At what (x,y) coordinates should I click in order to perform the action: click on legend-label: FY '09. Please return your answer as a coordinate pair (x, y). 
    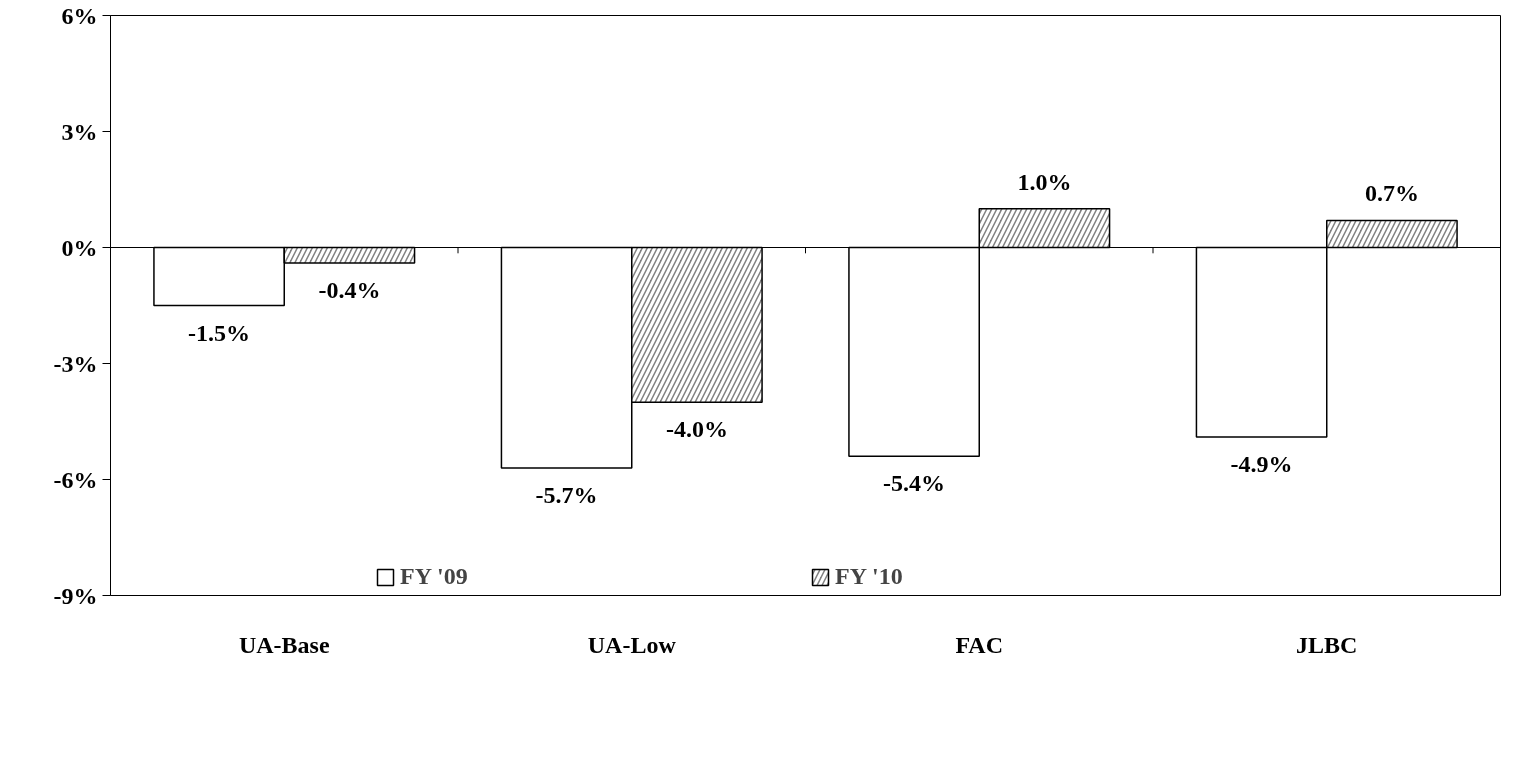
    Looking at the image, I should click on (434, 576).